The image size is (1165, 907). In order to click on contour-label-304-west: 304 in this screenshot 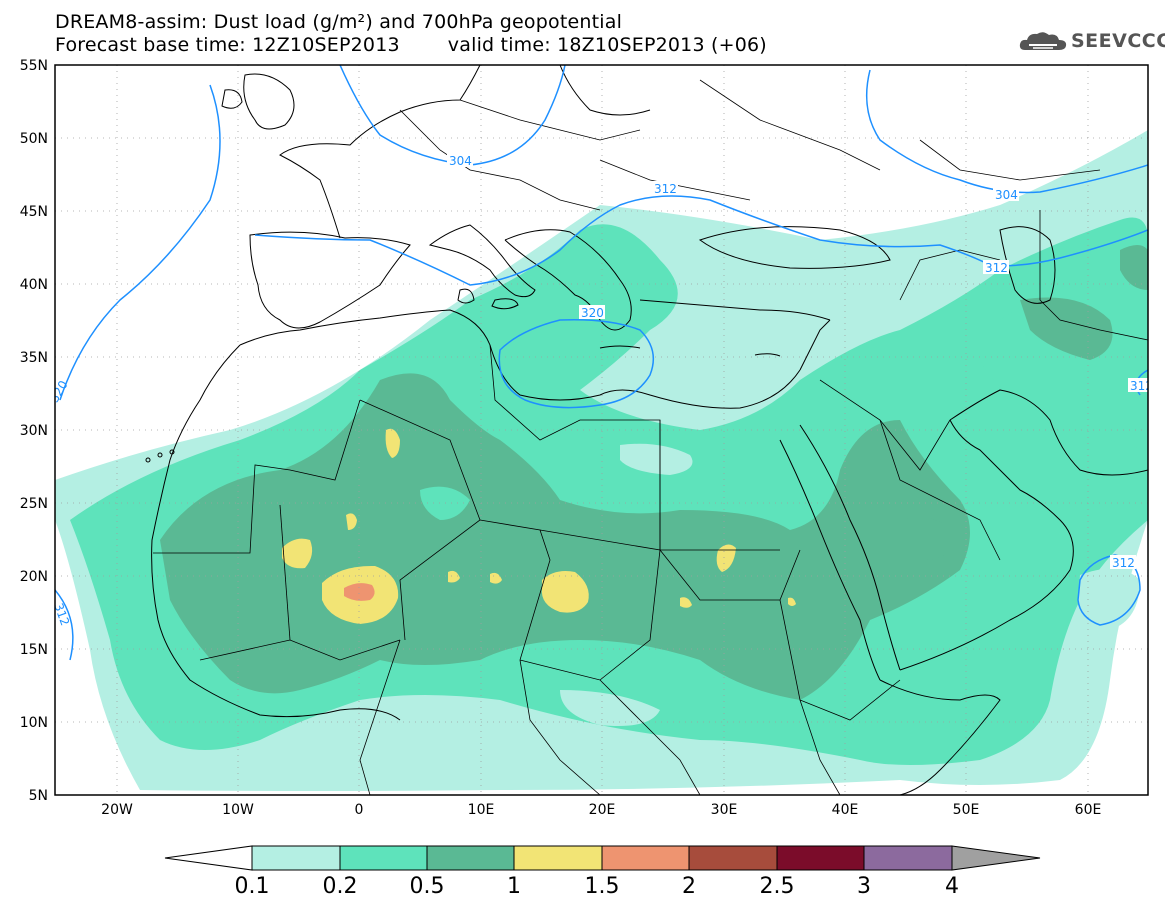, I will do `click(460, 161)`.